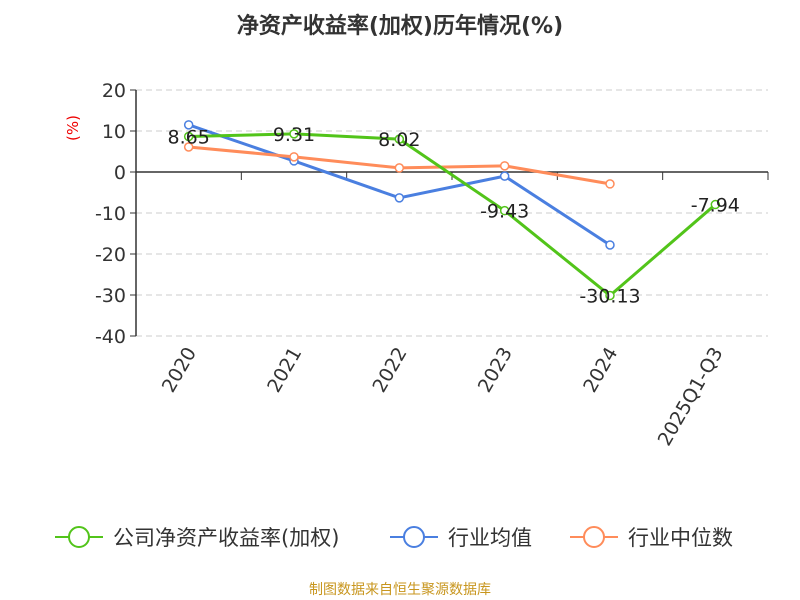 The width and height of the screenshot is (800, 600). Describe the element at coordinates (691, 397) in the screenshot. I see `x-tick-label: 2025Q1-Q3` at that location.